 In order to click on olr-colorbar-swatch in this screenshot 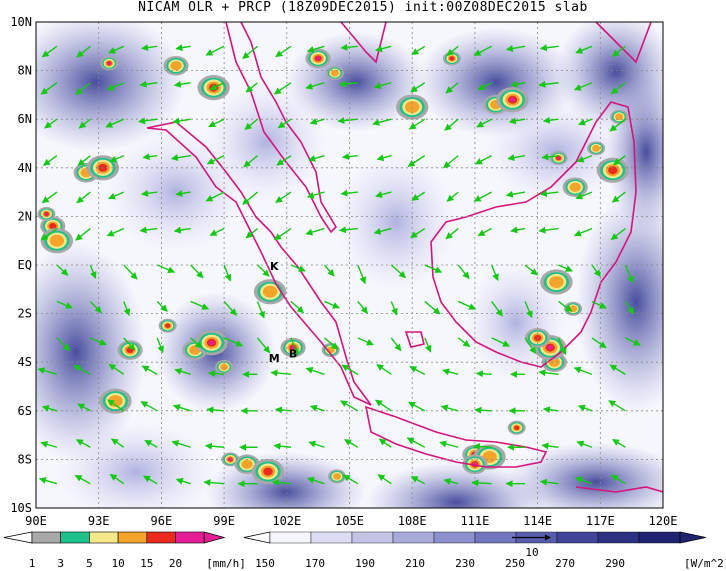, I will do `click(659, 537)`.